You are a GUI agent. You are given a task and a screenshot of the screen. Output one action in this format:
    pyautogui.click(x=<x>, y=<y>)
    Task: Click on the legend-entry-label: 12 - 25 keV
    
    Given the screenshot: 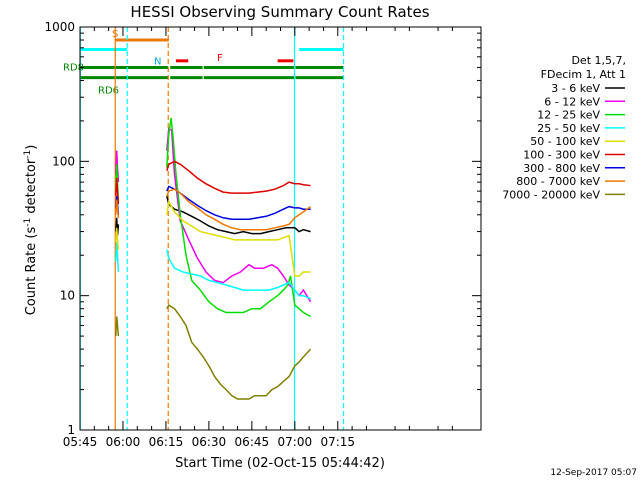 What is the action you would take?
    pyautogui.click(x=568, y=115)
    